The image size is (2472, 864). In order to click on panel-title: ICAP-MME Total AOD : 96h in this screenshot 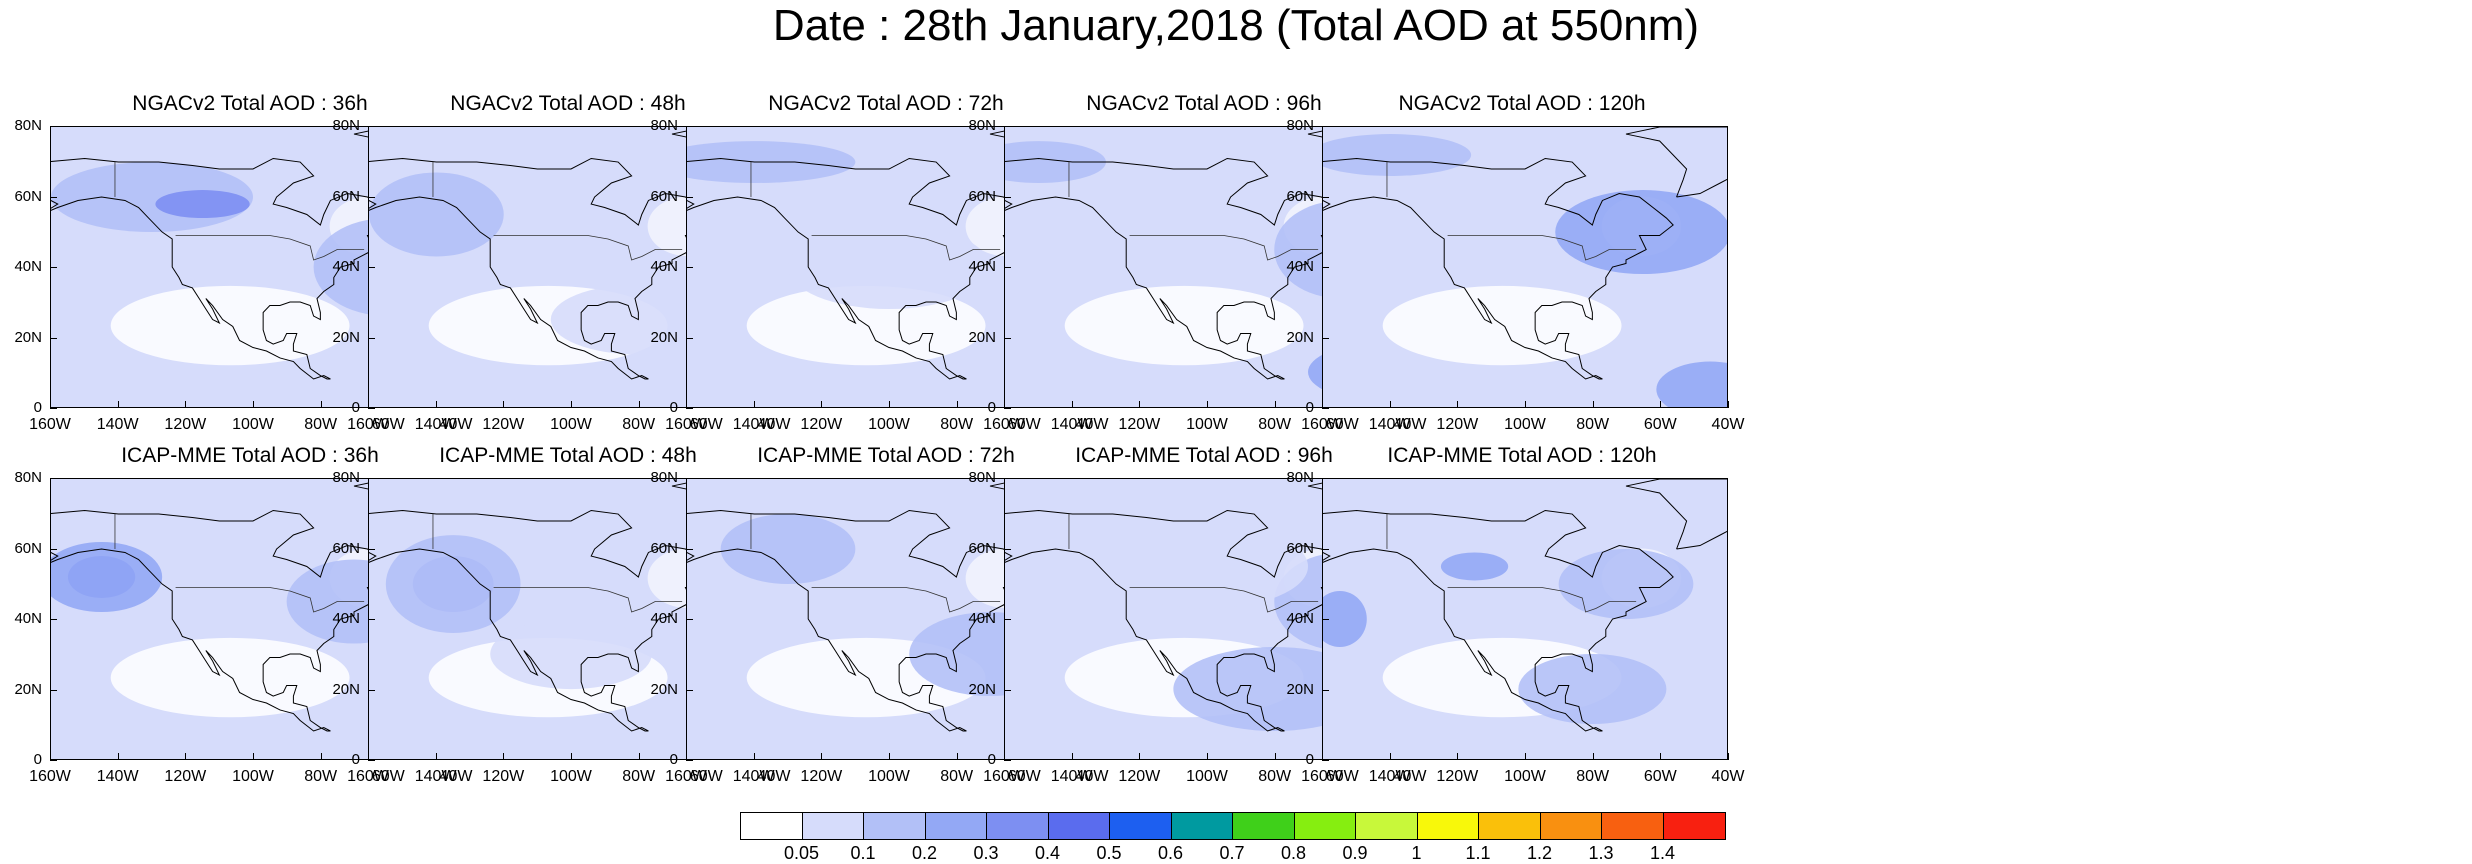, I will do `click(1204, 455)`.